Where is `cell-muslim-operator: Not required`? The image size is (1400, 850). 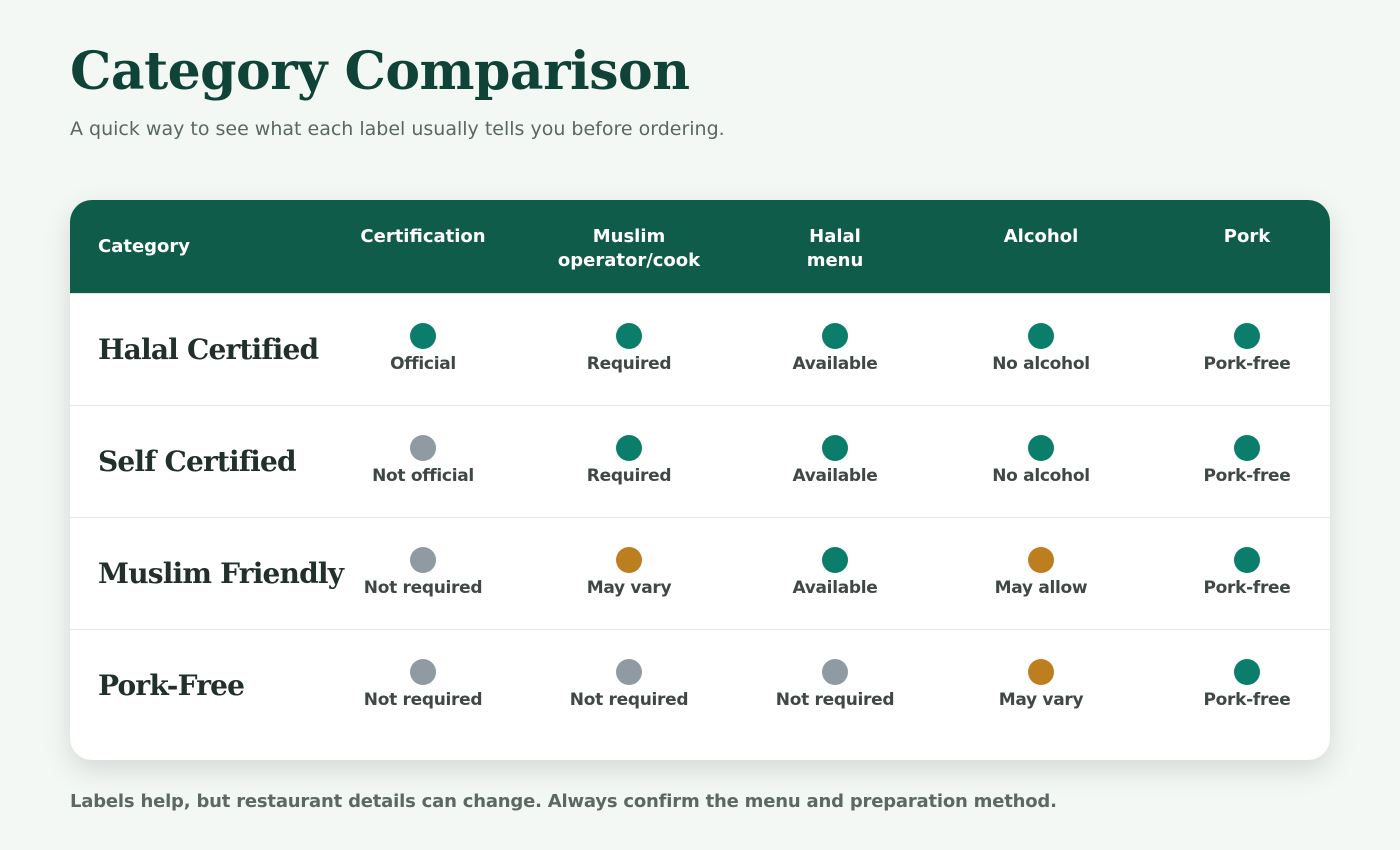
cell-muslim-operator: Not required is located at coordinates (629, 686).